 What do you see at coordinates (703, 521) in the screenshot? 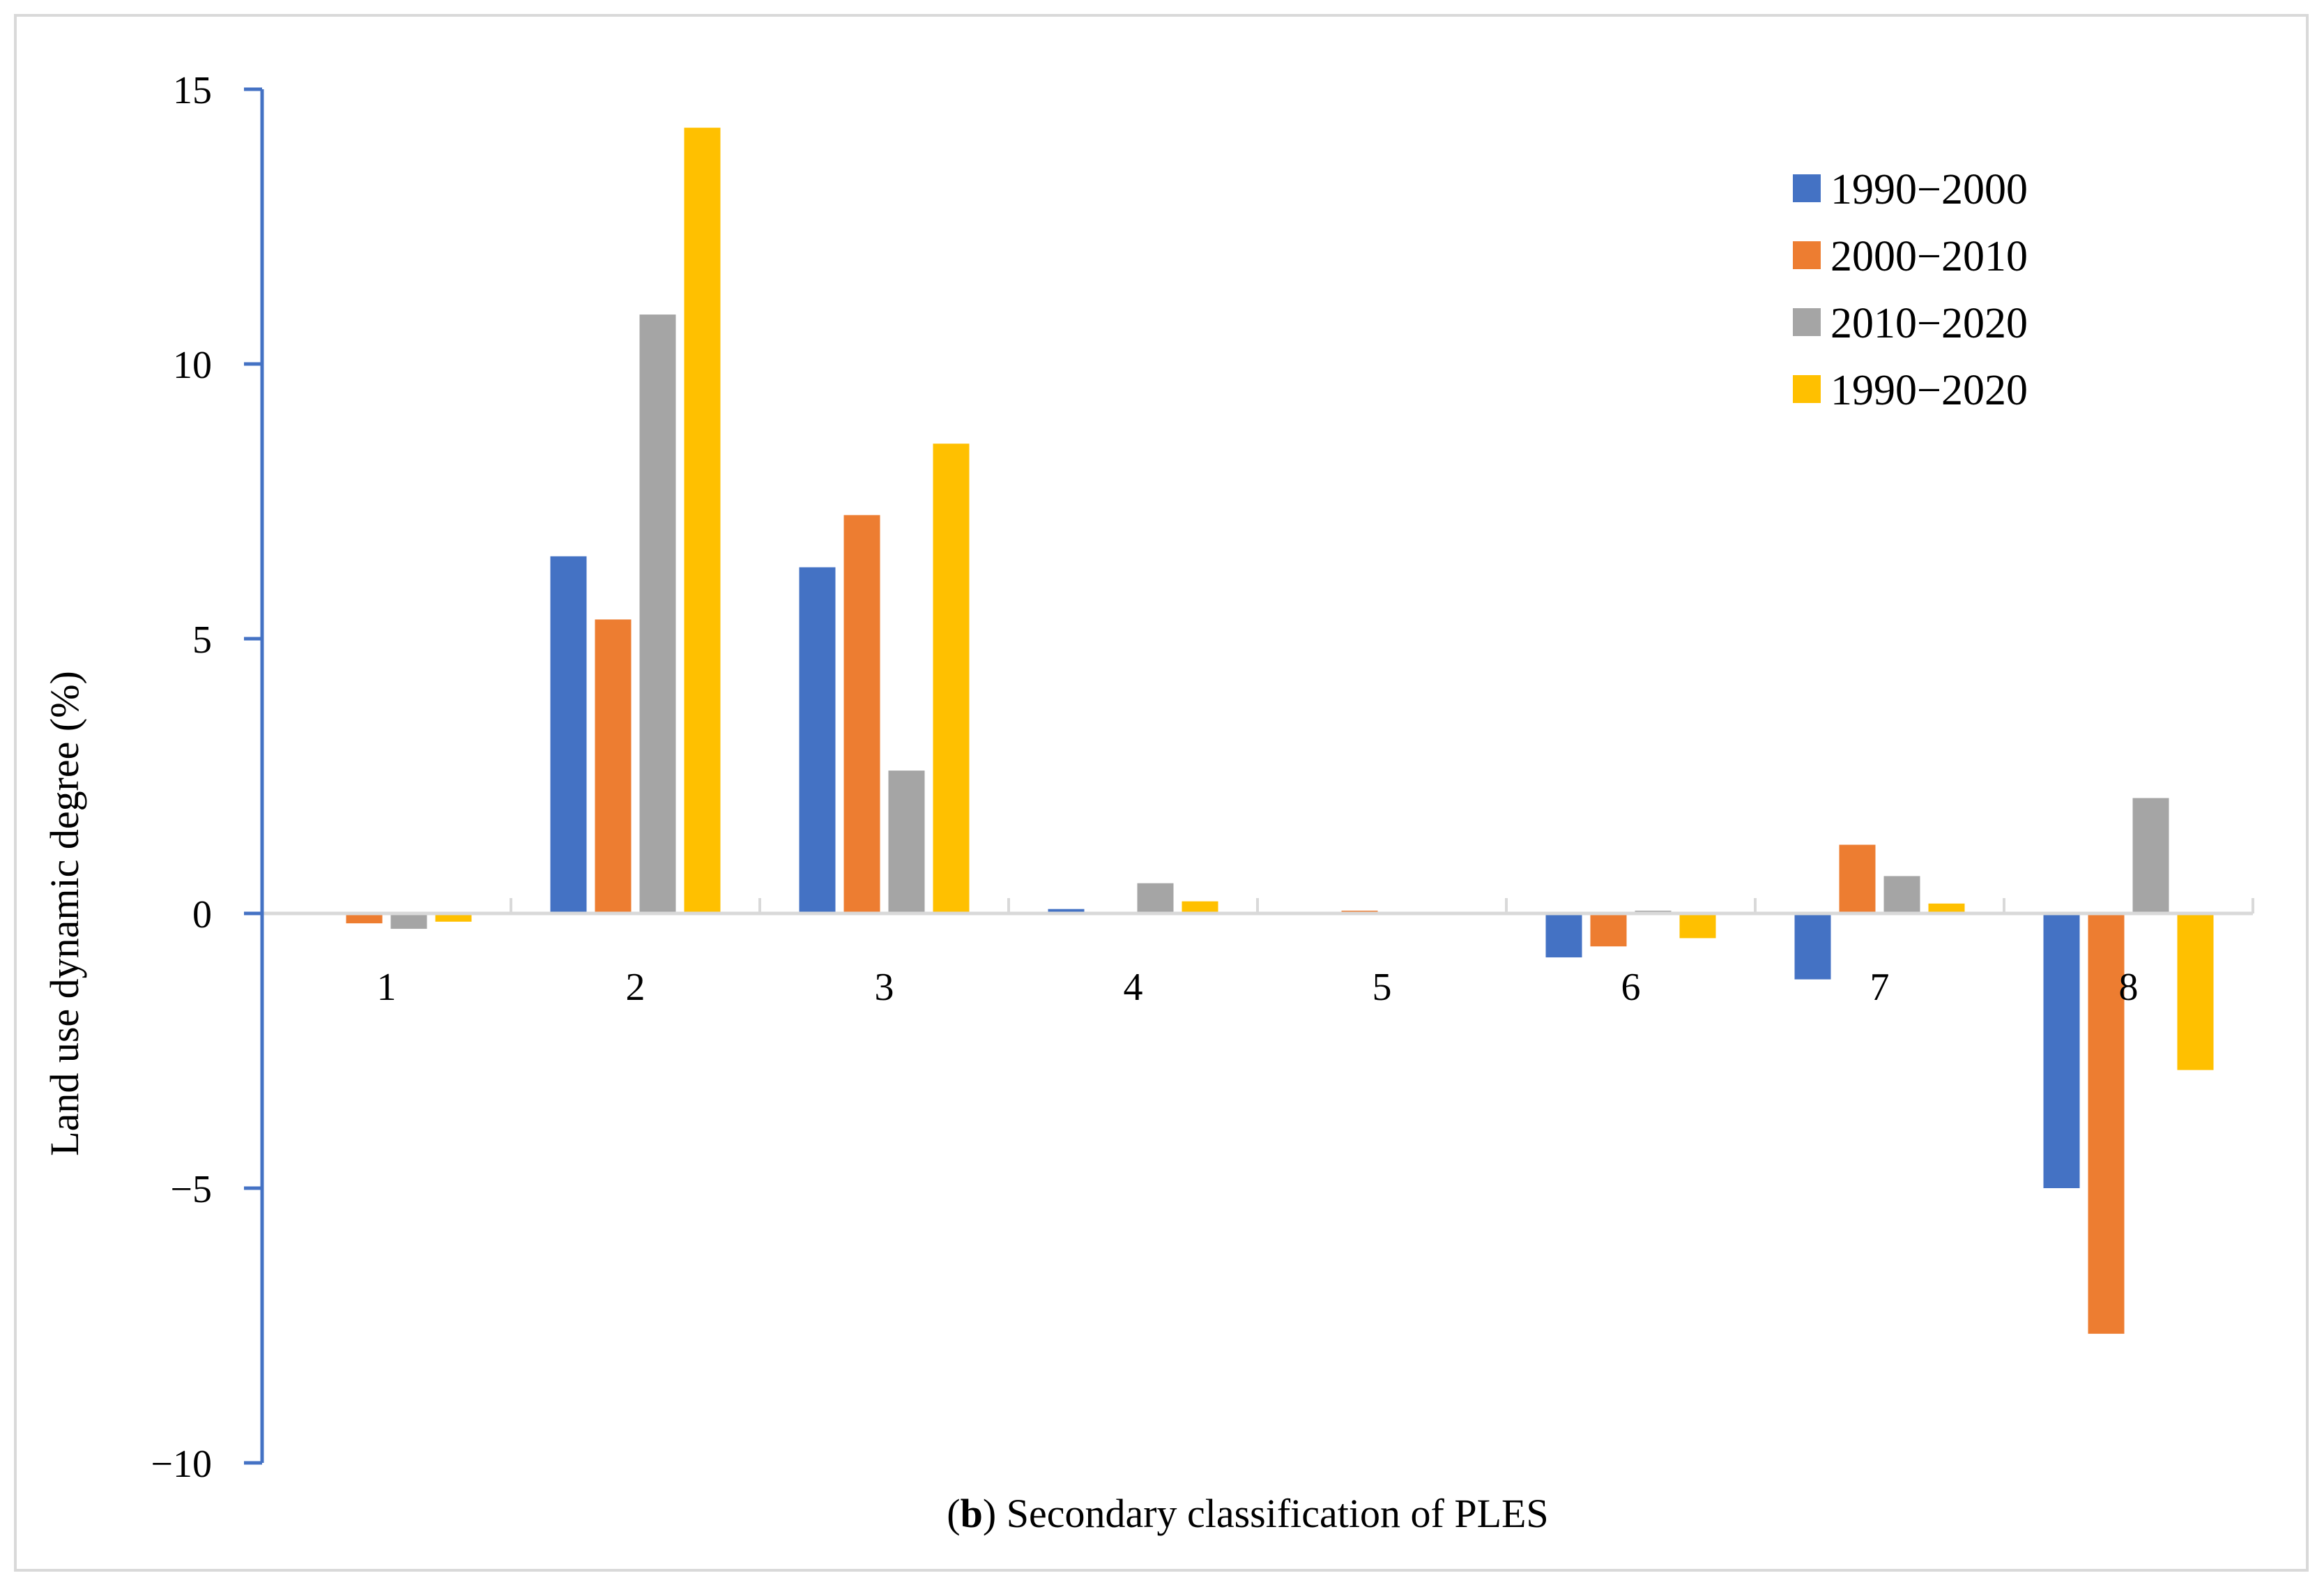
I see `bar-cat2-series4` at bounding box center [703, 521].